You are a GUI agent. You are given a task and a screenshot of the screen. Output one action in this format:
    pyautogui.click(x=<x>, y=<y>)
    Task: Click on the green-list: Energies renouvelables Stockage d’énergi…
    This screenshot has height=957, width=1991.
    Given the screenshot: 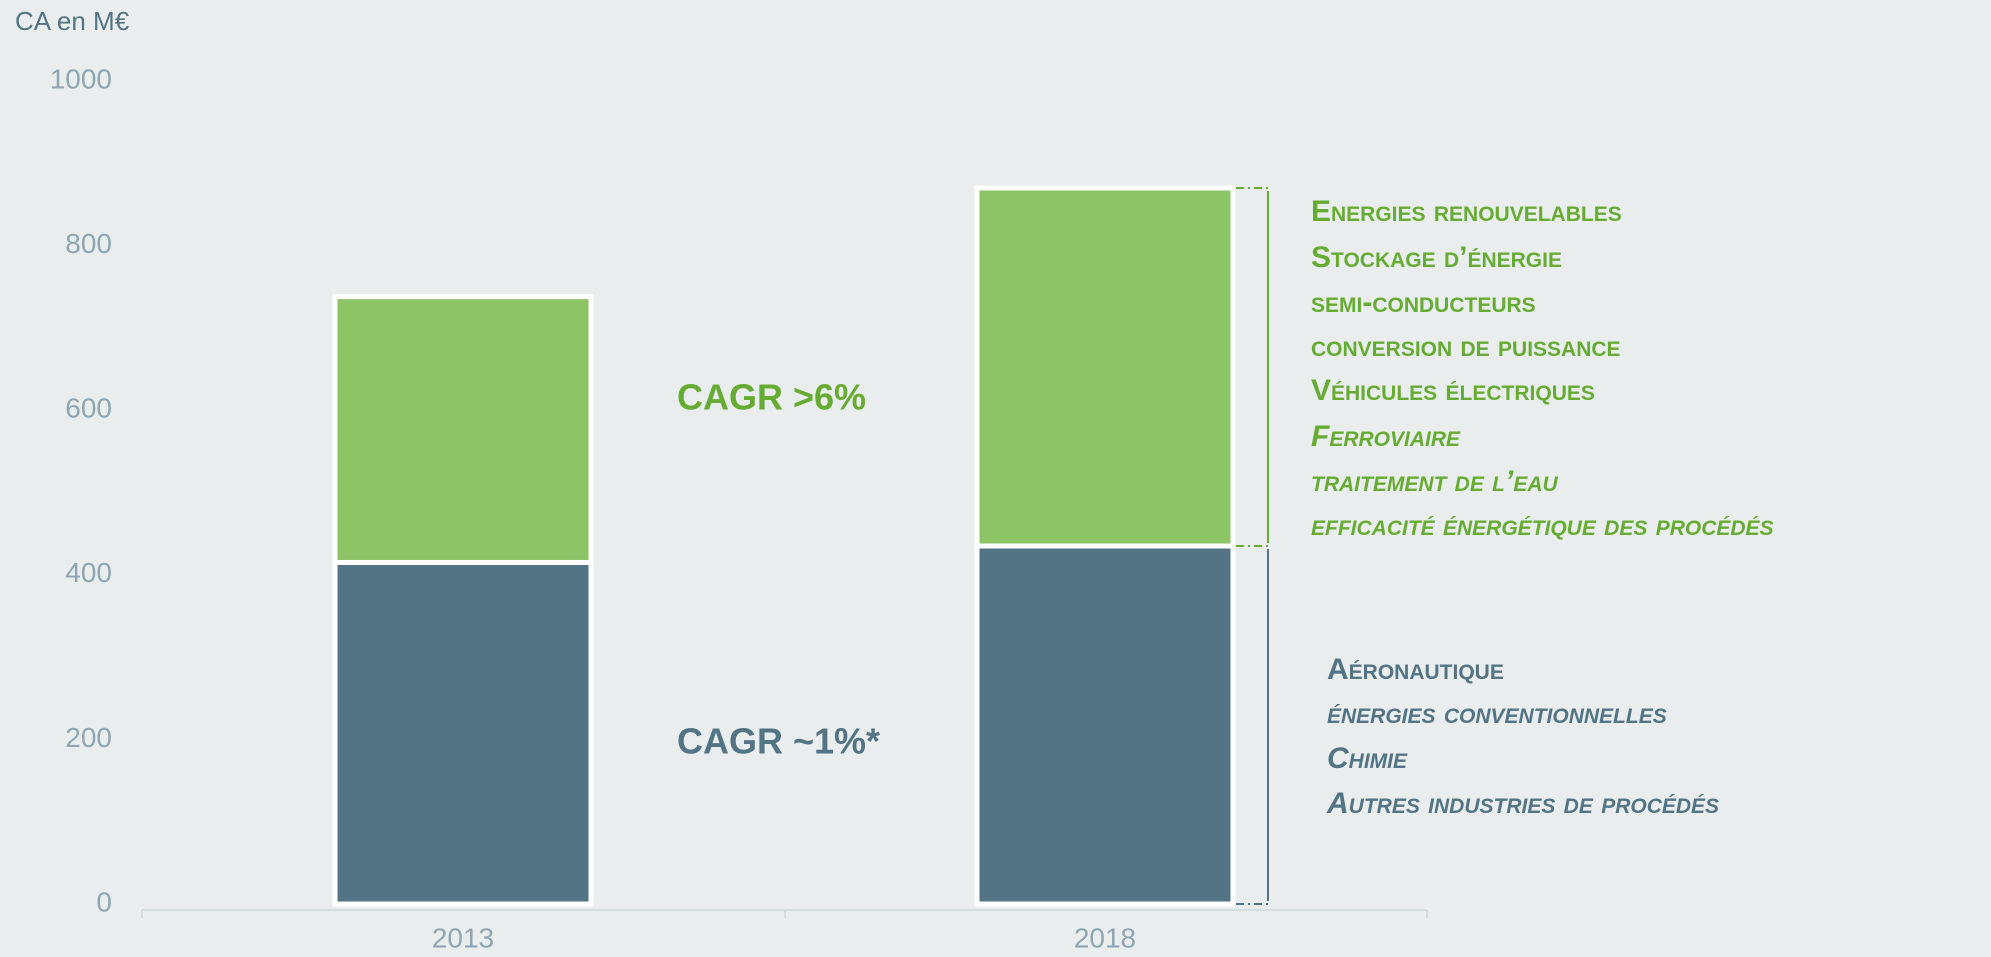 What is the action you would take?
    pyautogui.click(x=1542, y=368)
    